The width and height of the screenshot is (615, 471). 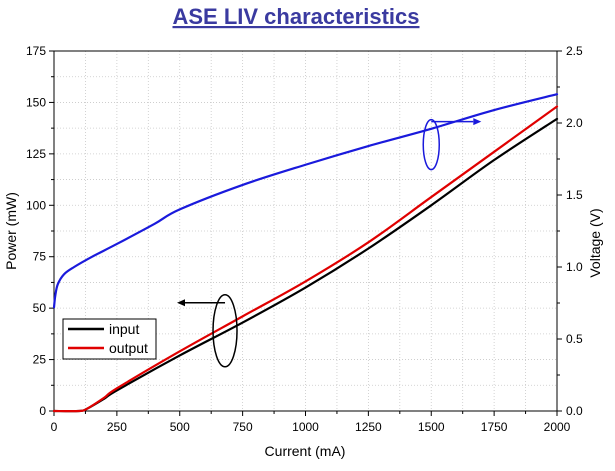 I want to click on y2-tick-label: 0.0, so click(x=574, y=411).